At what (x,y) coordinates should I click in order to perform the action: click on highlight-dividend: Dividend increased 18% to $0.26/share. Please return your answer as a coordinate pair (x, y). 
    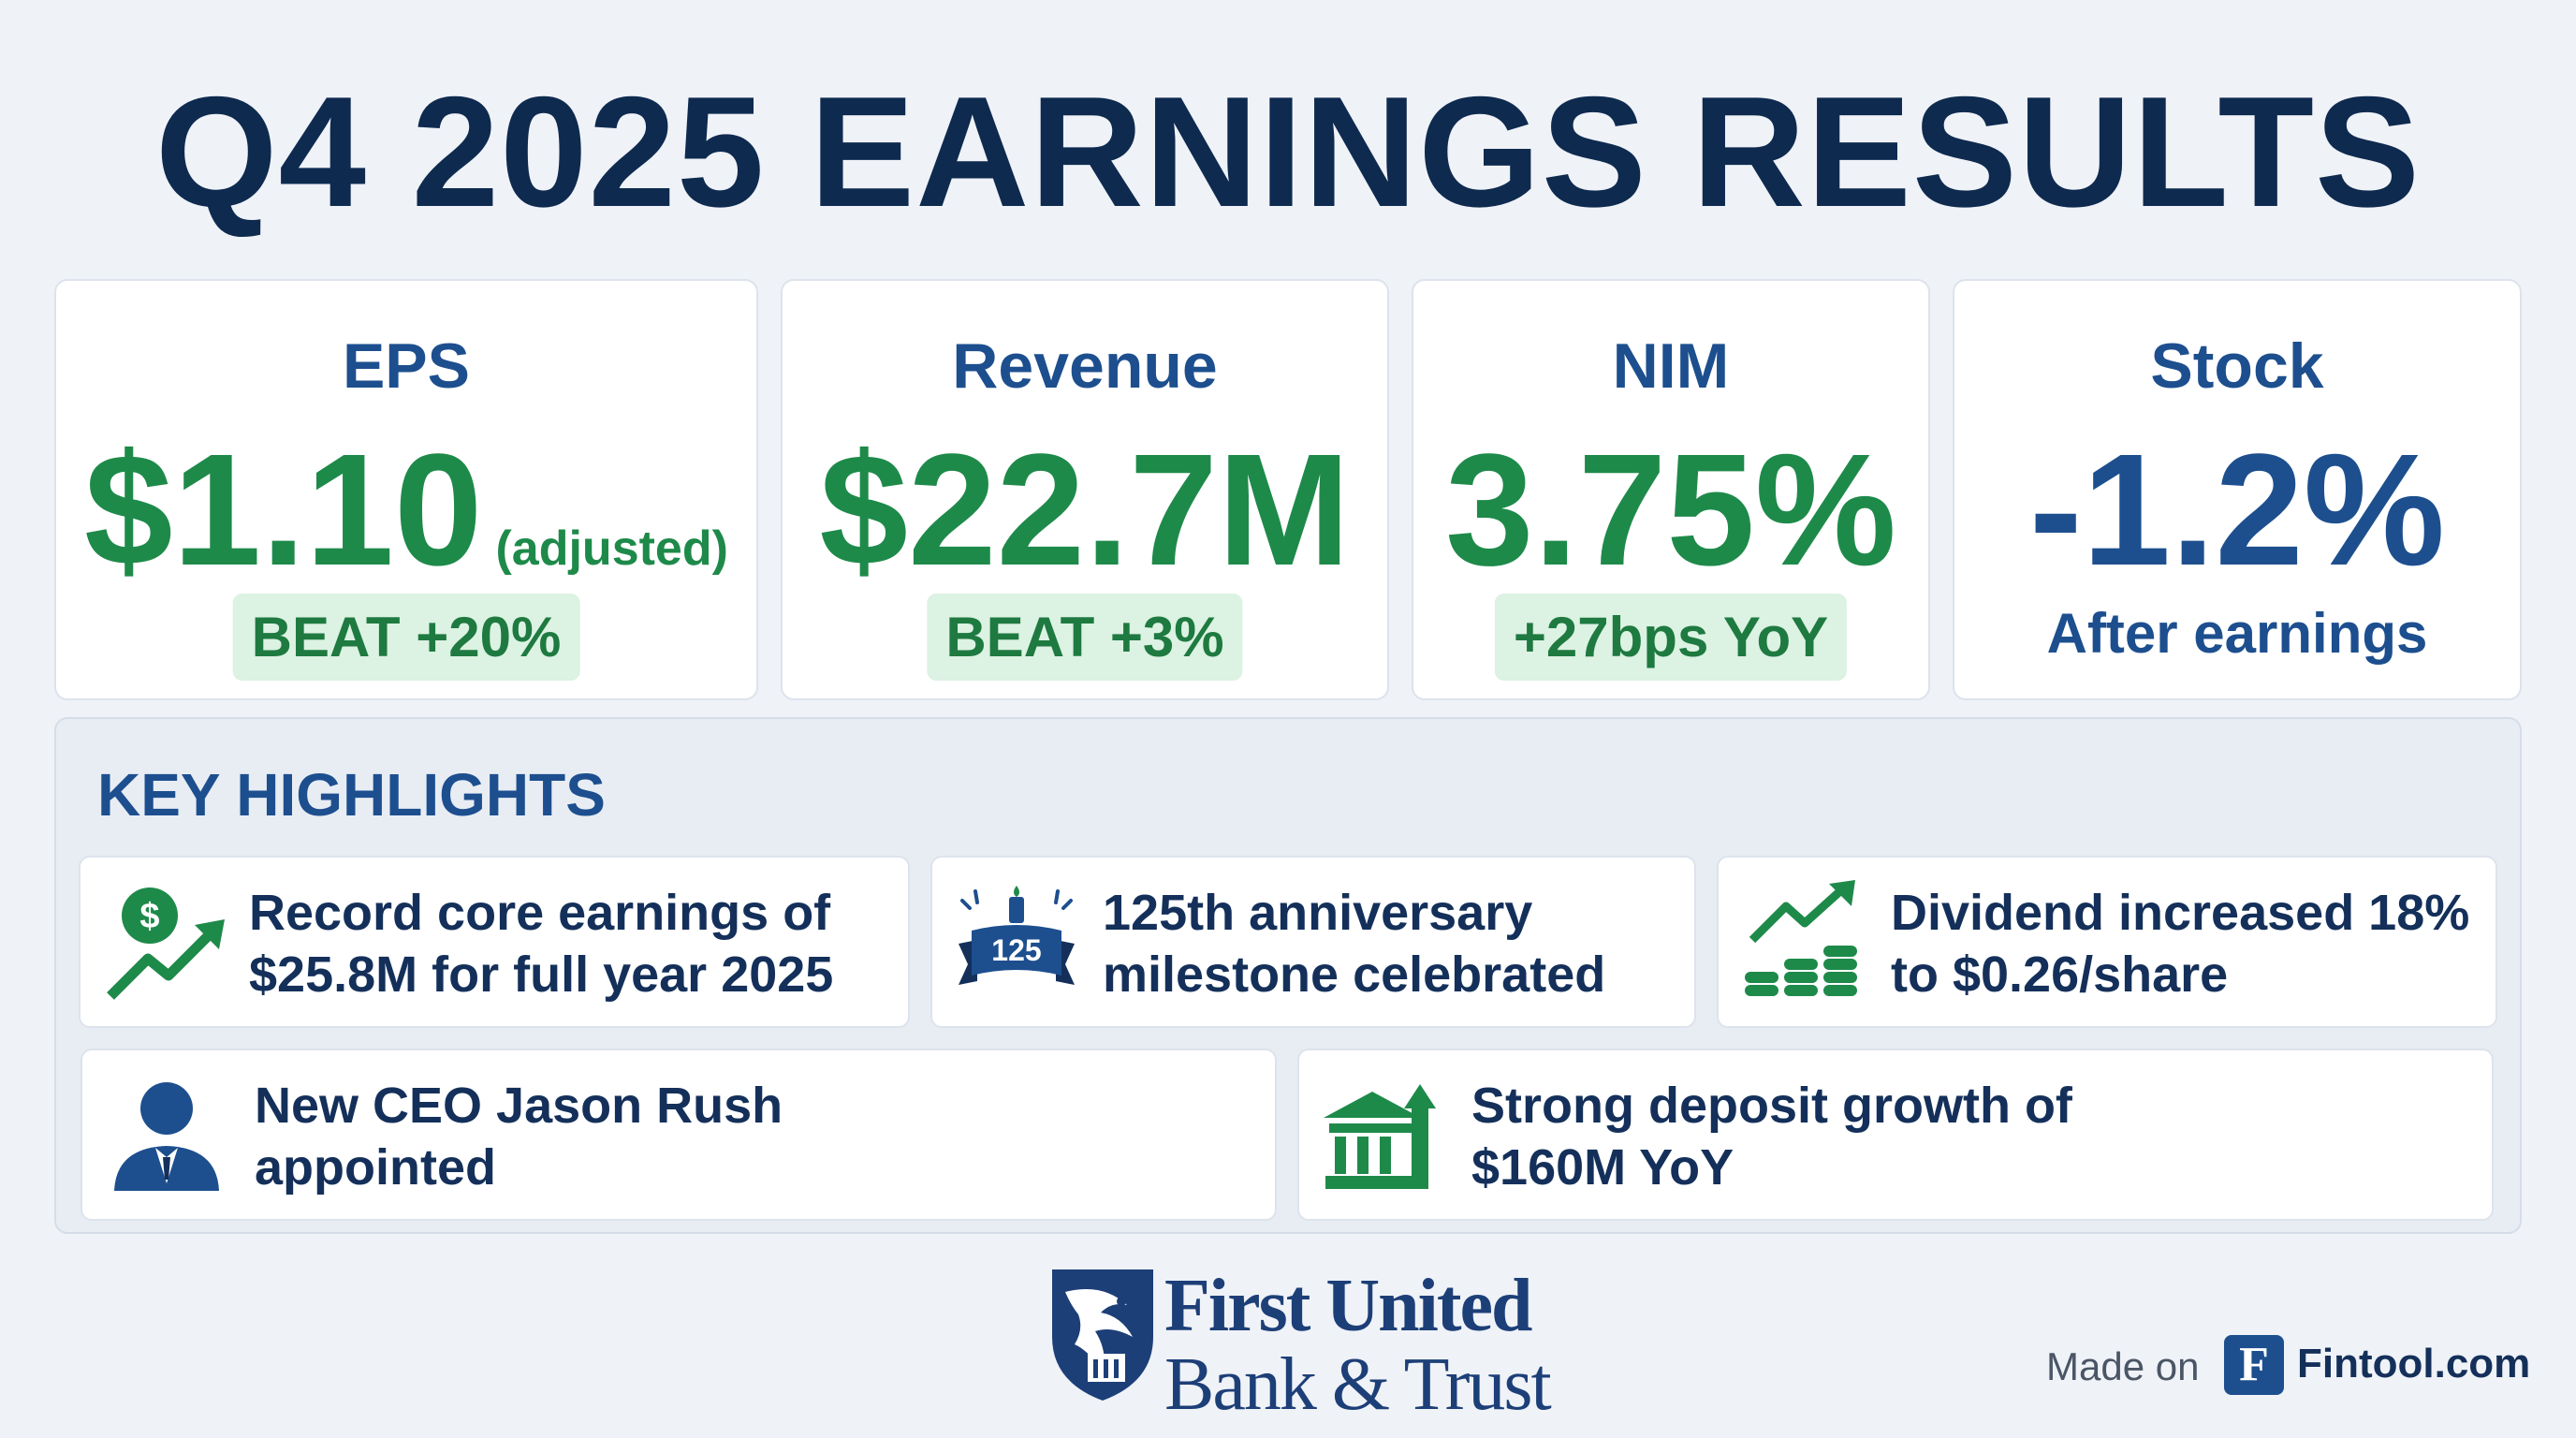
    Looking at the image, I should click on (2107, 942).